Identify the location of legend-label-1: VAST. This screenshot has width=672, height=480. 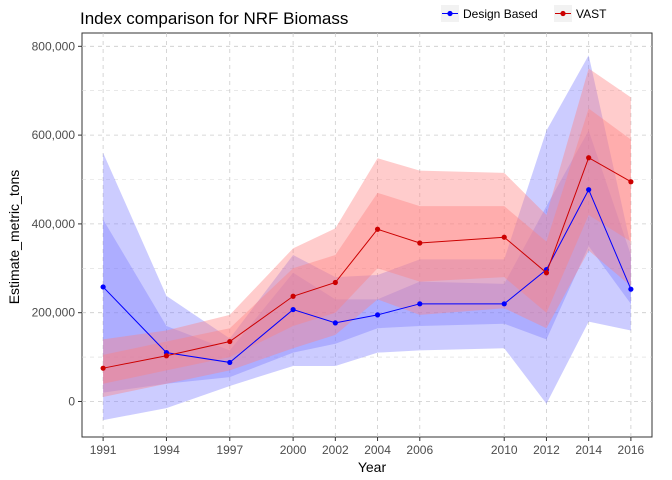
(591, 14).